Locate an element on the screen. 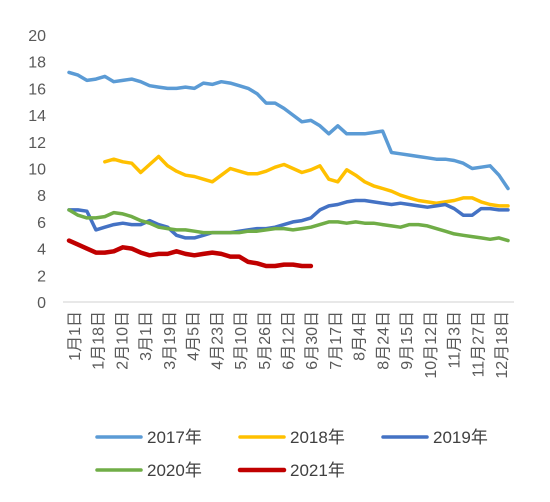  x-tick-label: 3月1日 is located at coordinates (146, 336).